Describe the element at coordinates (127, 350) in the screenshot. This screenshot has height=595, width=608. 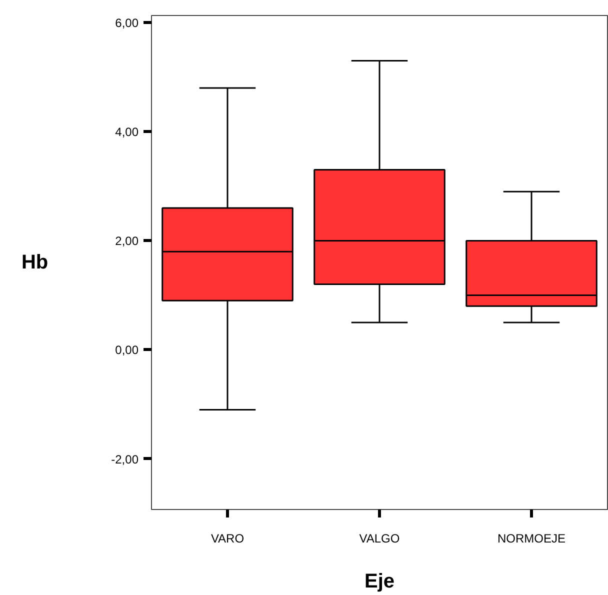
I see `y-tick-label: 0,00` at that location.